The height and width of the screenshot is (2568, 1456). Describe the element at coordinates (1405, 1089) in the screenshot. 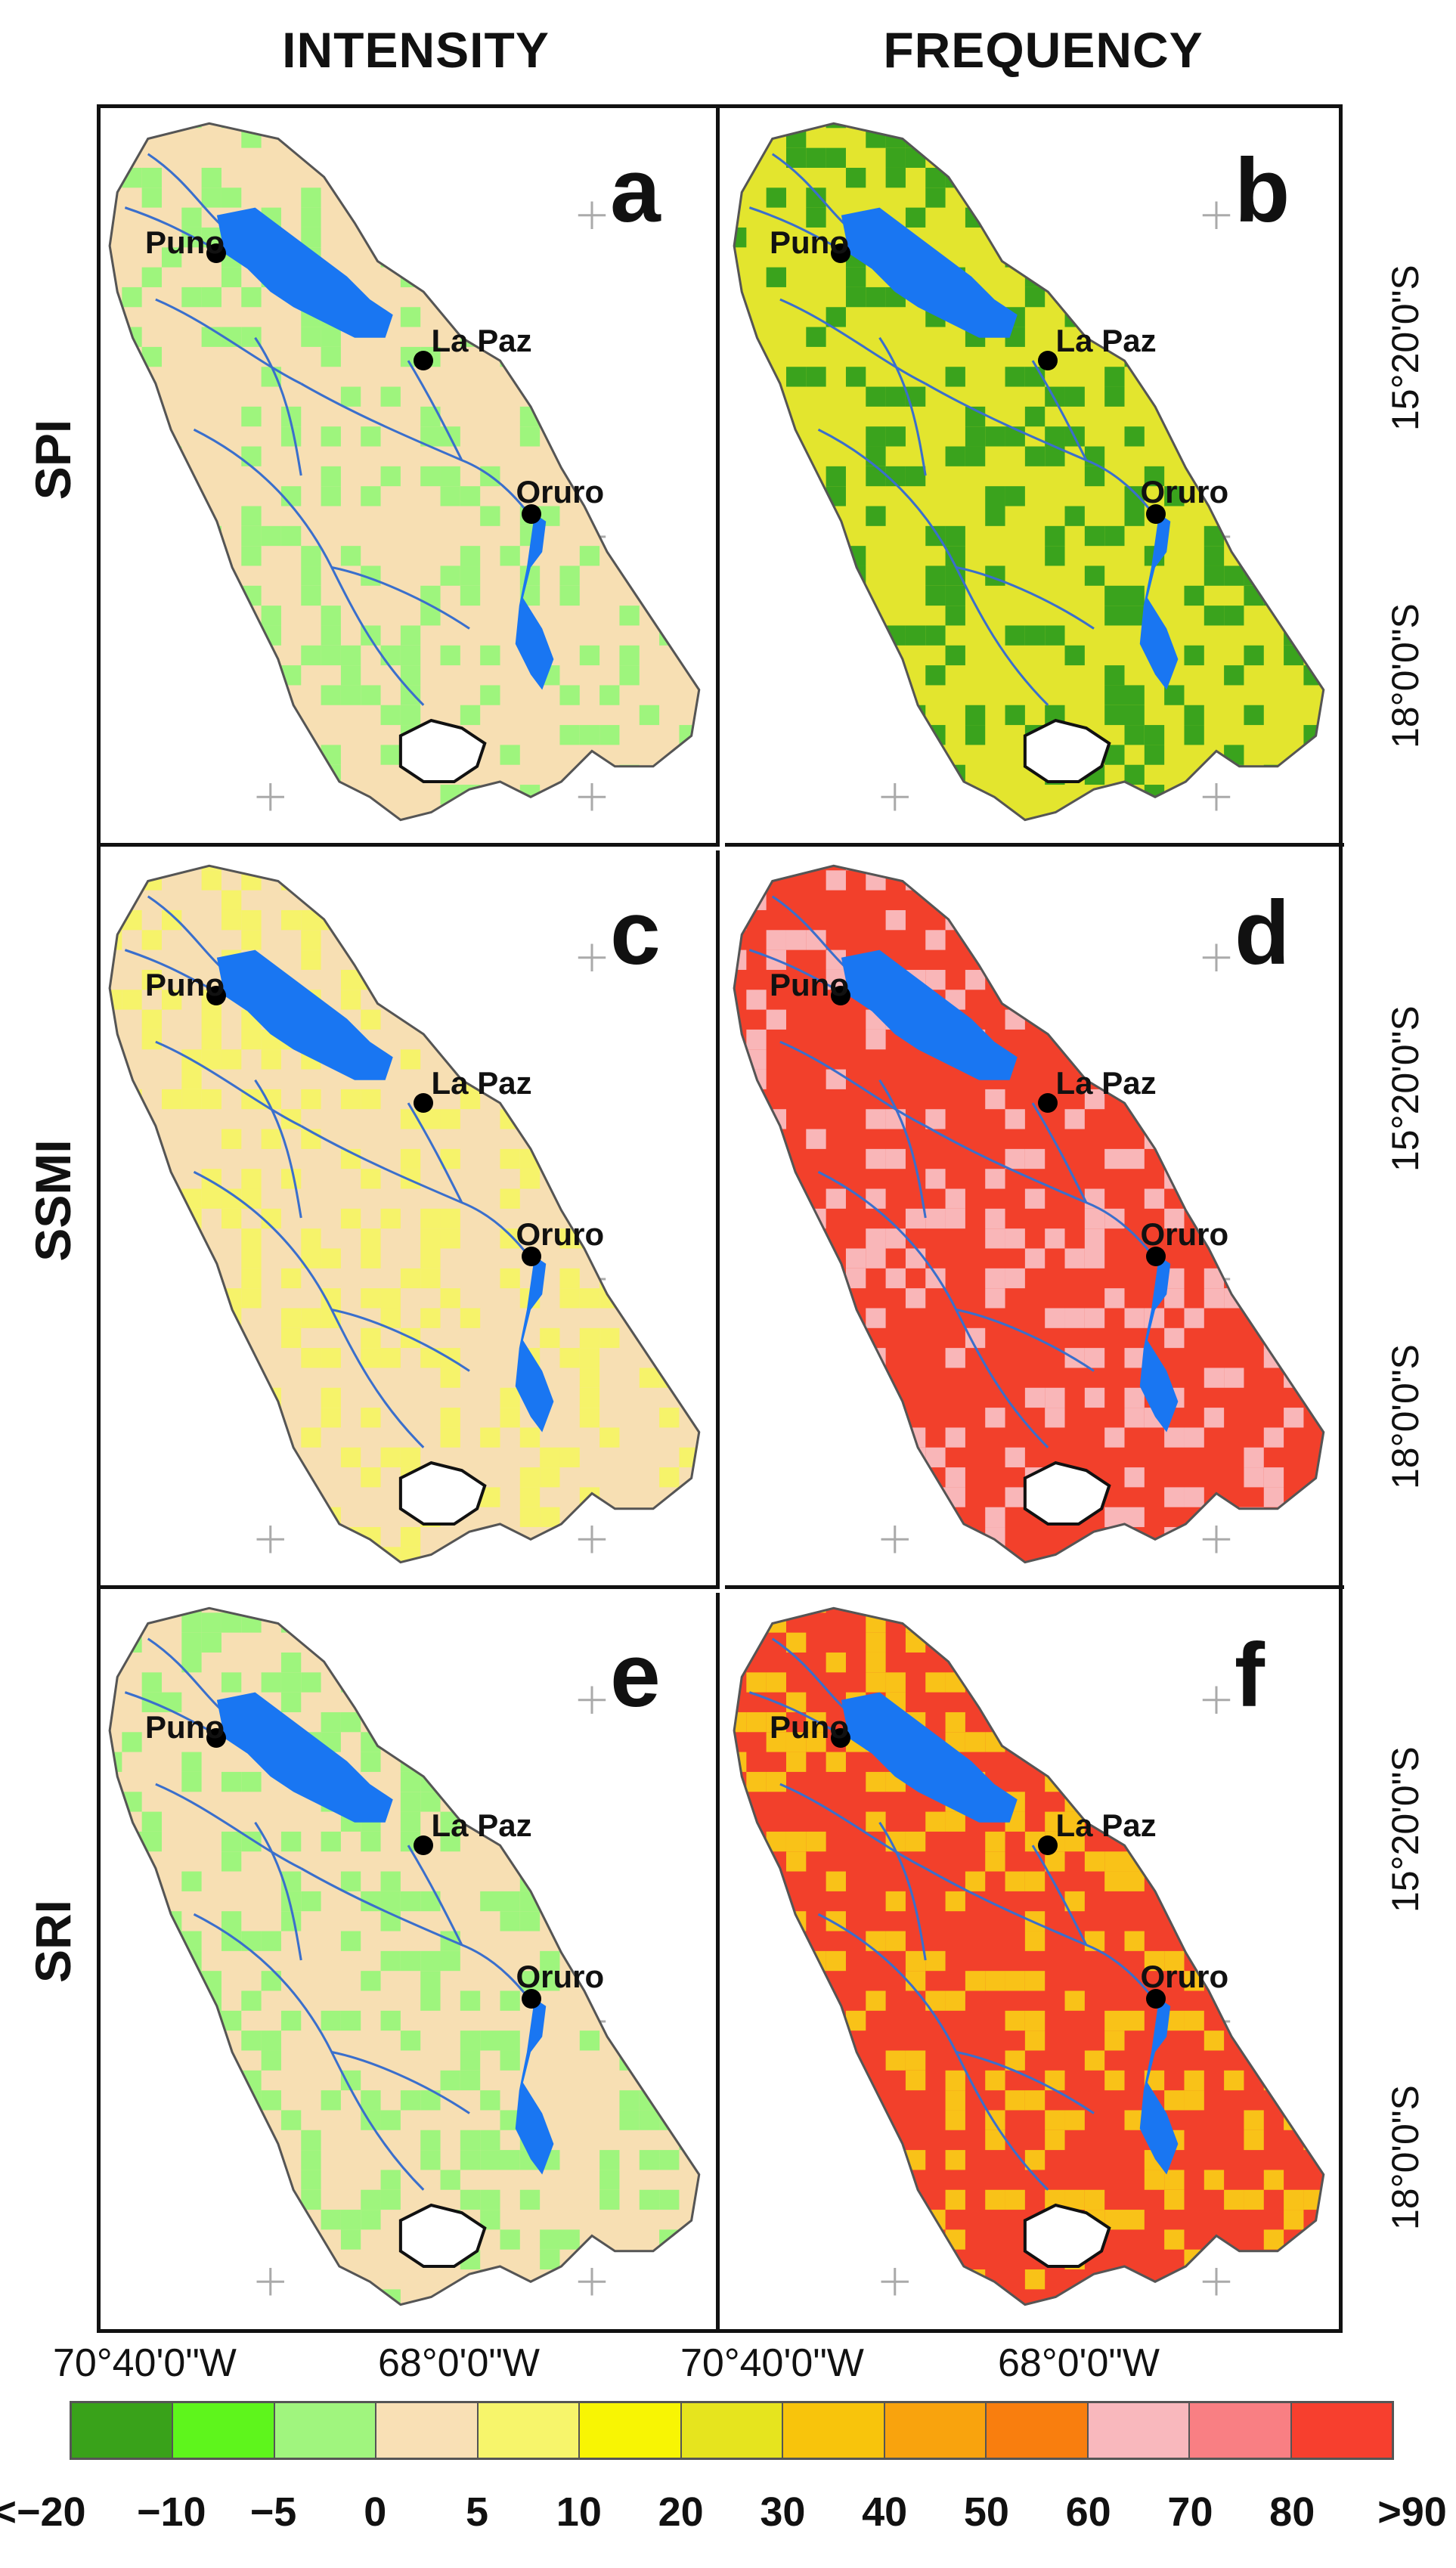

I see `lat-label-row2-top: 15°20'0"S` at that location.